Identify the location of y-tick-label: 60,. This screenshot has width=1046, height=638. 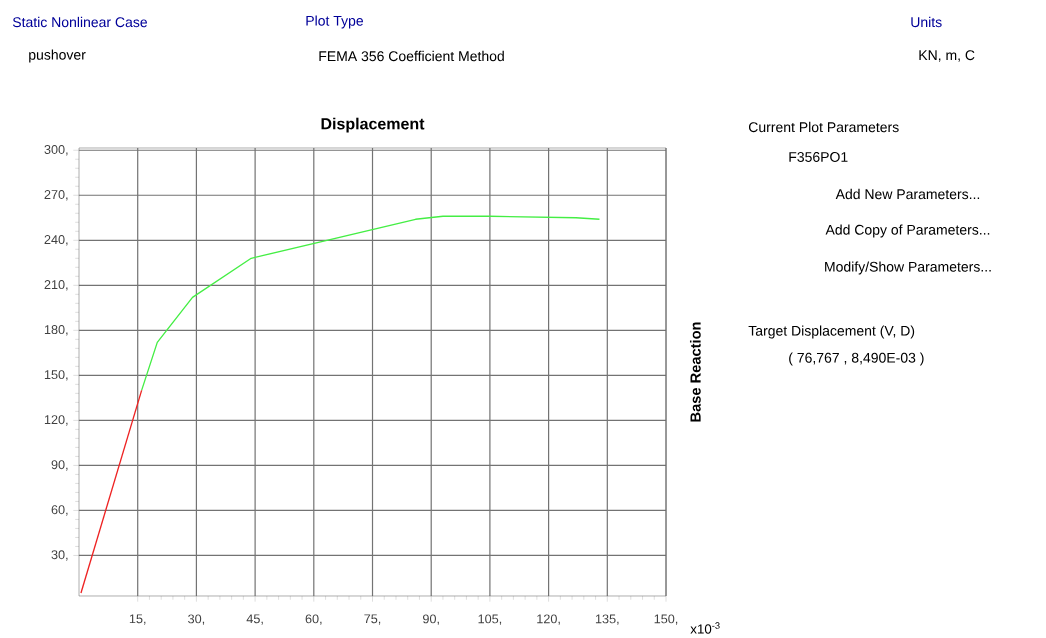
(59, 510).